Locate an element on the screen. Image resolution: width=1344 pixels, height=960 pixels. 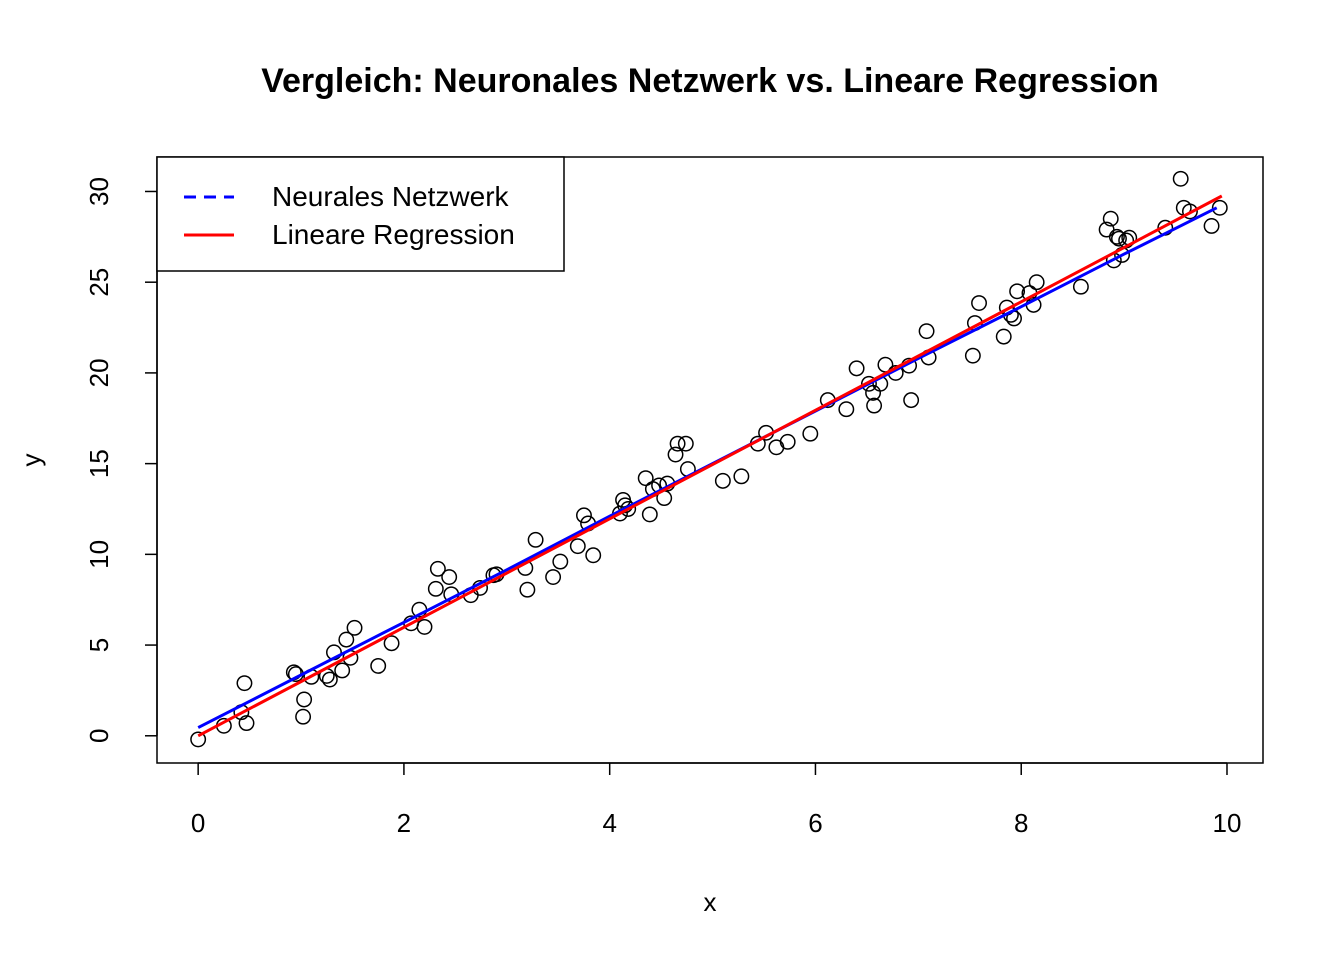
x-tick-label: 0 is located at coordinates (198, 823).